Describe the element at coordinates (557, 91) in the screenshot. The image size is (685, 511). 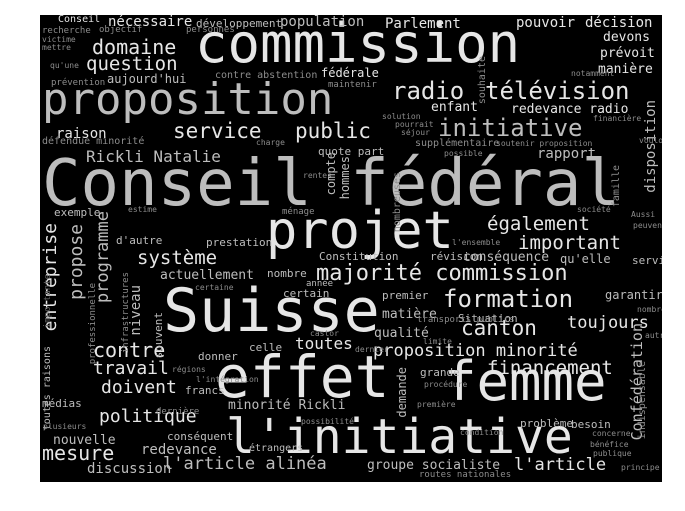
I see `word-television: télévision` at that location.